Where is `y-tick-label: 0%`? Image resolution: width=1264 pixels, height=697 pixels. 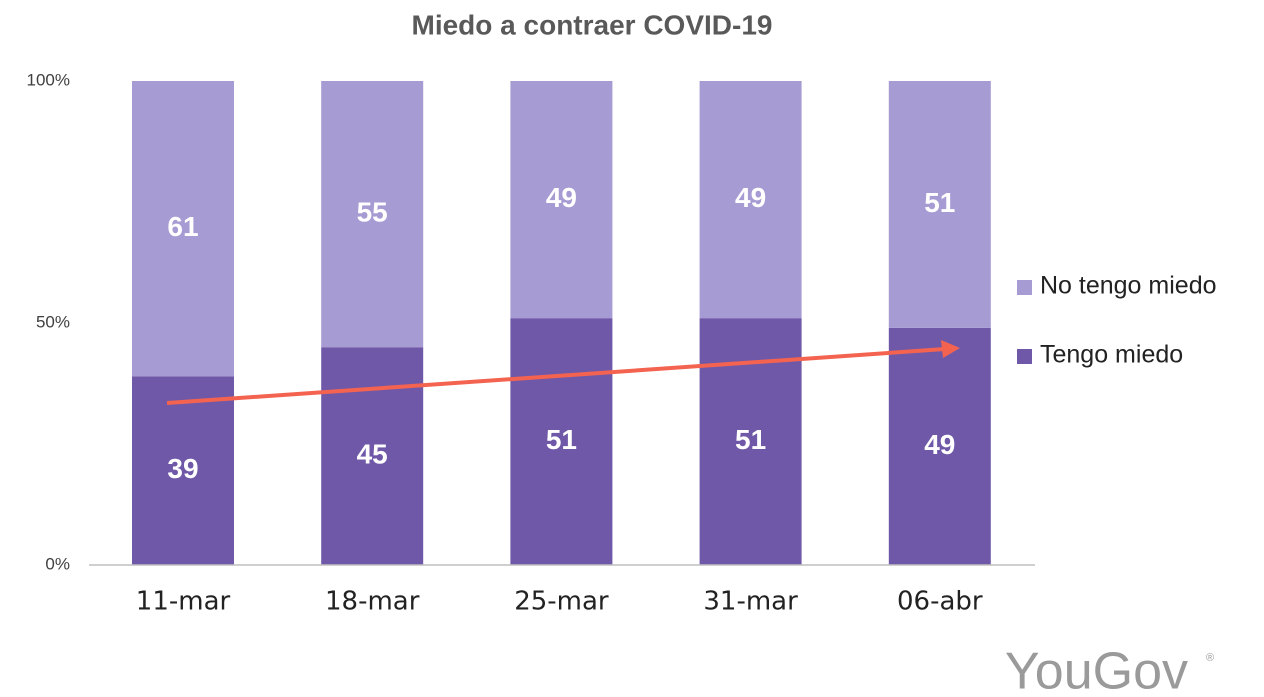 y-tick-label: 0% is located at coordinates (57, 563).